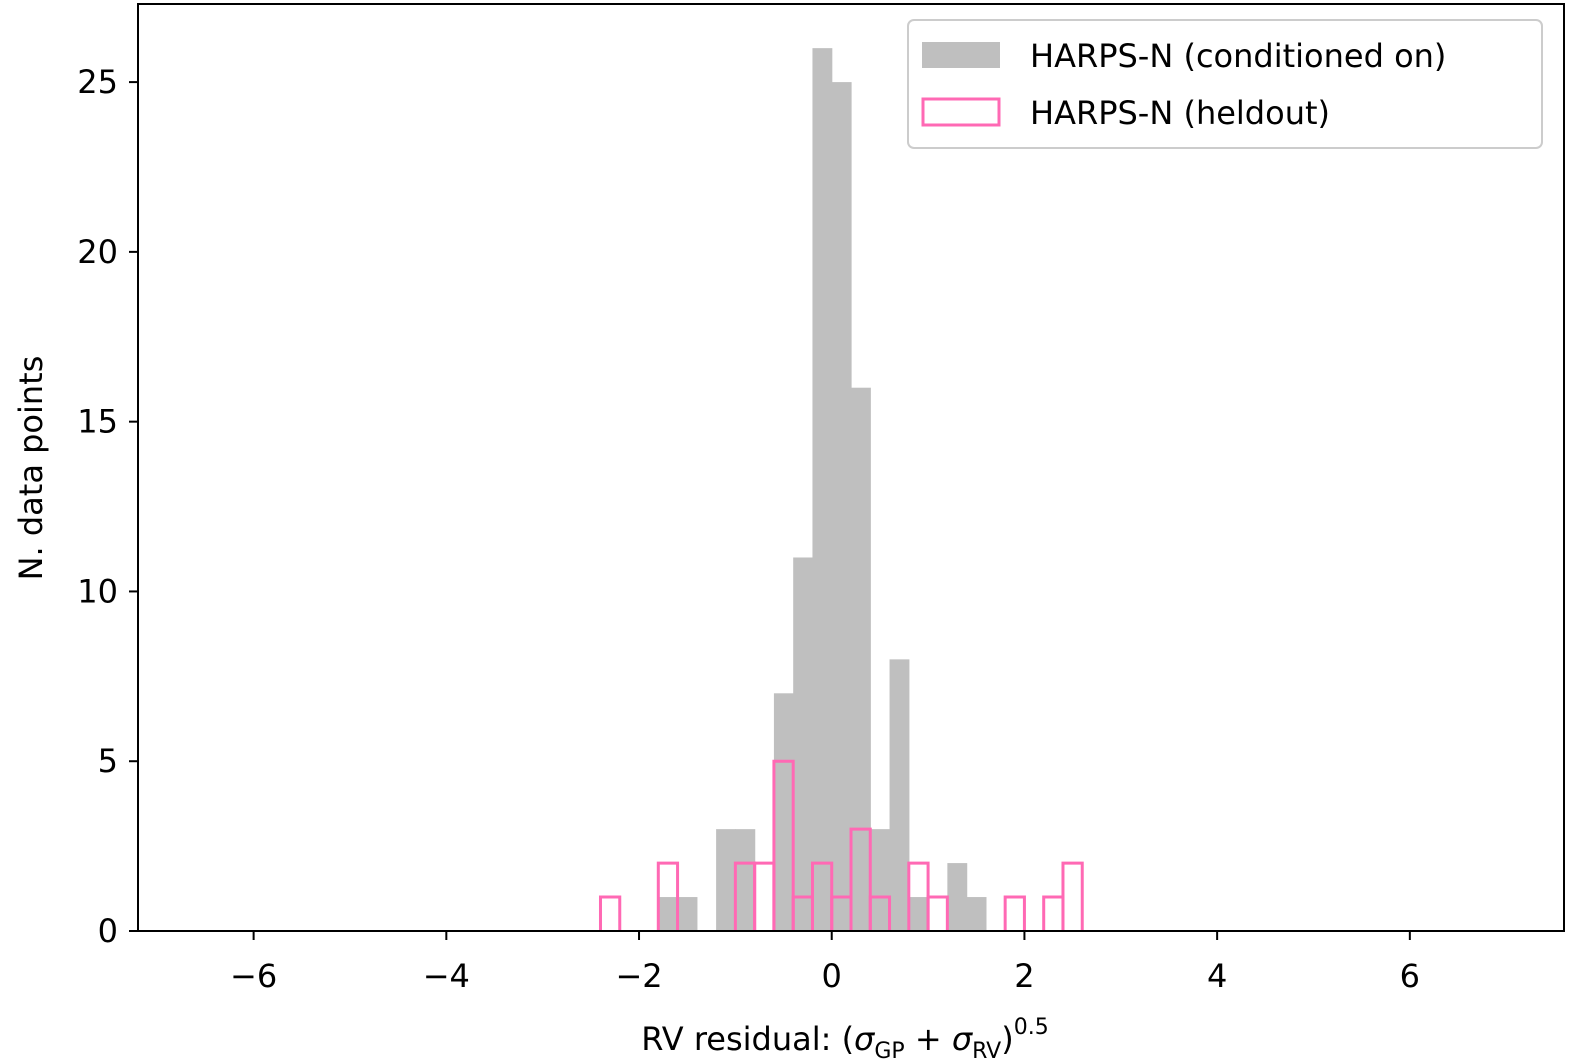 The width and height of the screenshot is (1570, 1062). Describe the element at coordinates (1238, 56) in the screenshot. I see `legend-label-conditioned: HARPS-N (conditioned on)` at that location.